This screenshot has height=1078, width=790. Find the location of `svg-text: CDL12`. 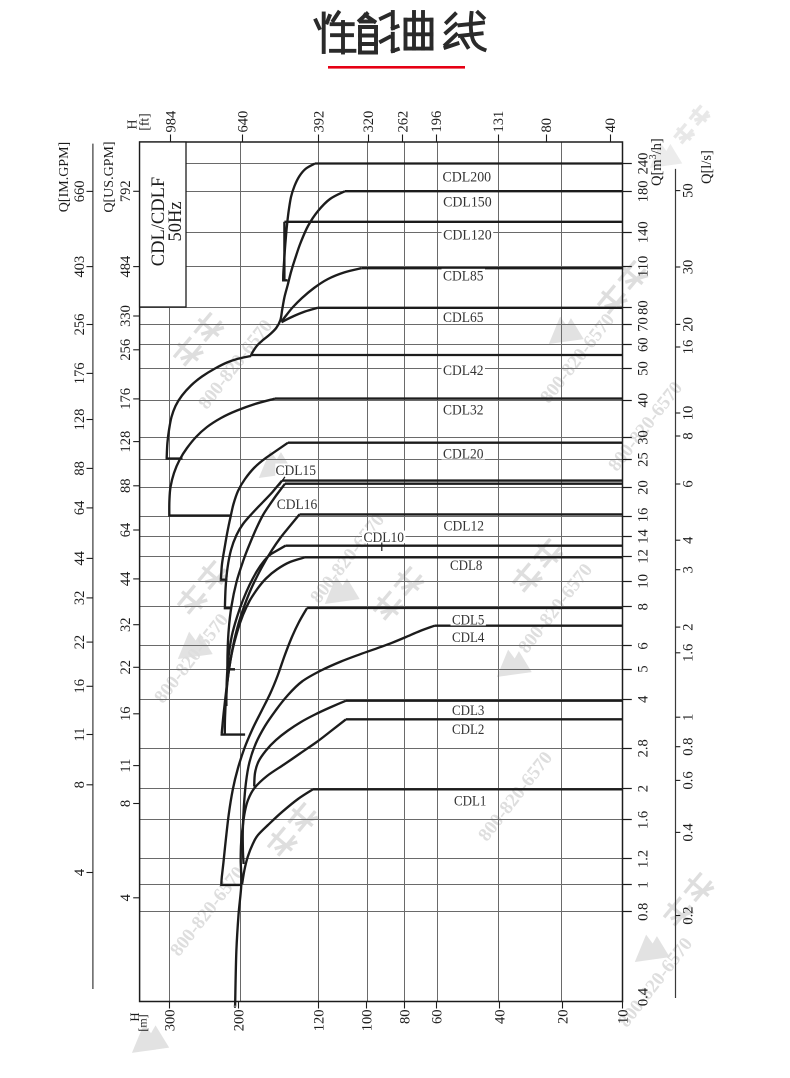

svg-text: CDL12 is located at coordinates (464, 527).